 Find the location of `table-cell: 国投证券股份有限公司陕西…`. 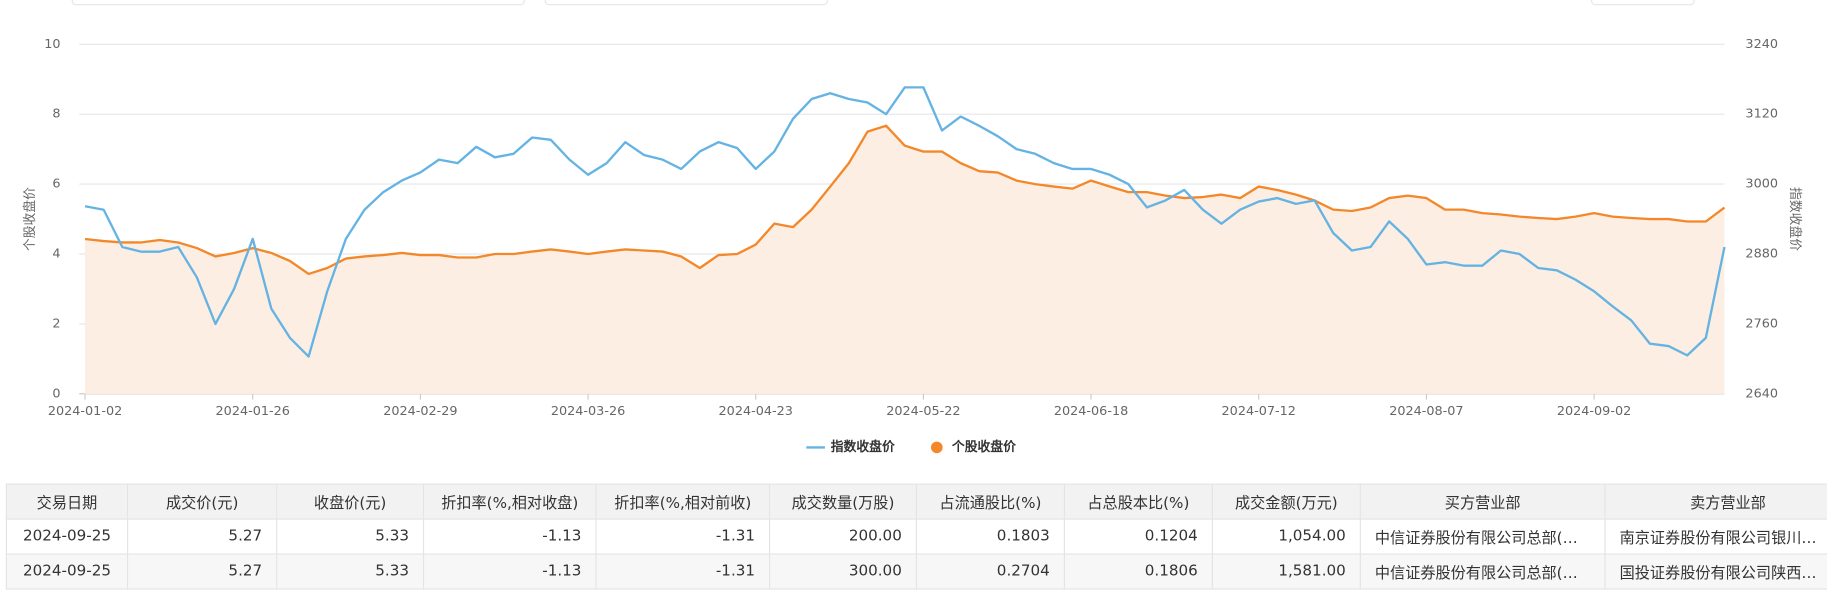

table-cell: 国投证券股份有限公司陕西… is located at coordinates (1715, 571).